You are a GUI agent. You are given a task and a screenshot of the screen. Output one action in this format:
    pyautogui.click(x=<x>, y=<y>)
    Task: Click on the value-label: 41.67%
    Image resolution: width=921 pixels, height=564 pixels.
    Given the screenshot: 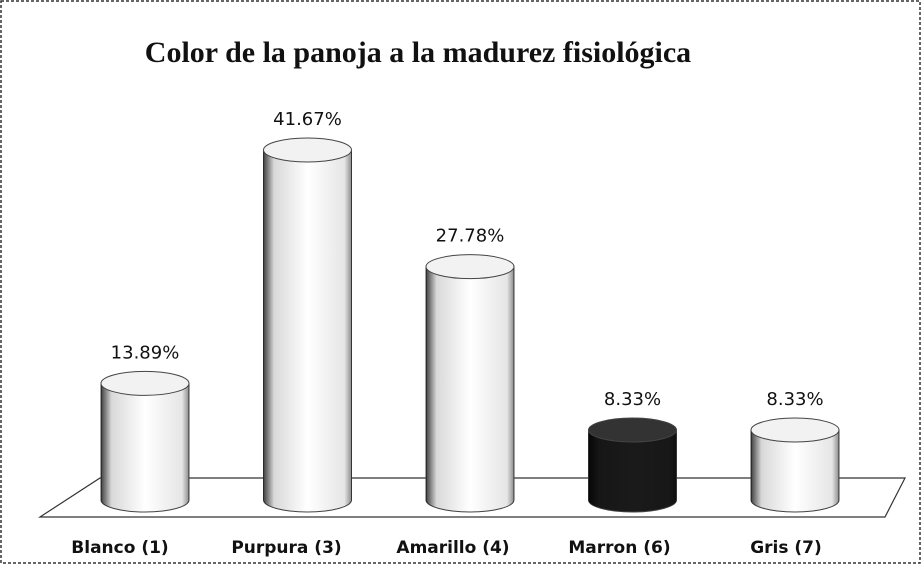 What is the action you would take?
    pyautogui.click(x=307, y=119)
    